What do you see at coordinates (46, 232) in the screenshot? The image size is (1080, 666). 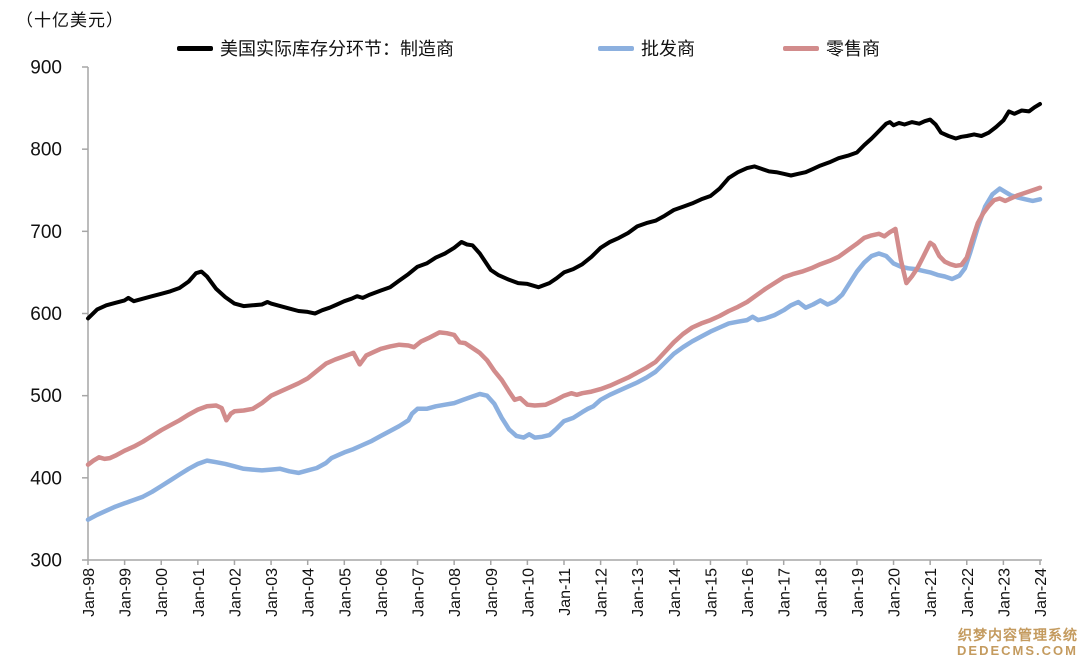 I see `y-tick-label: 700` at bounding box center [46, 232].